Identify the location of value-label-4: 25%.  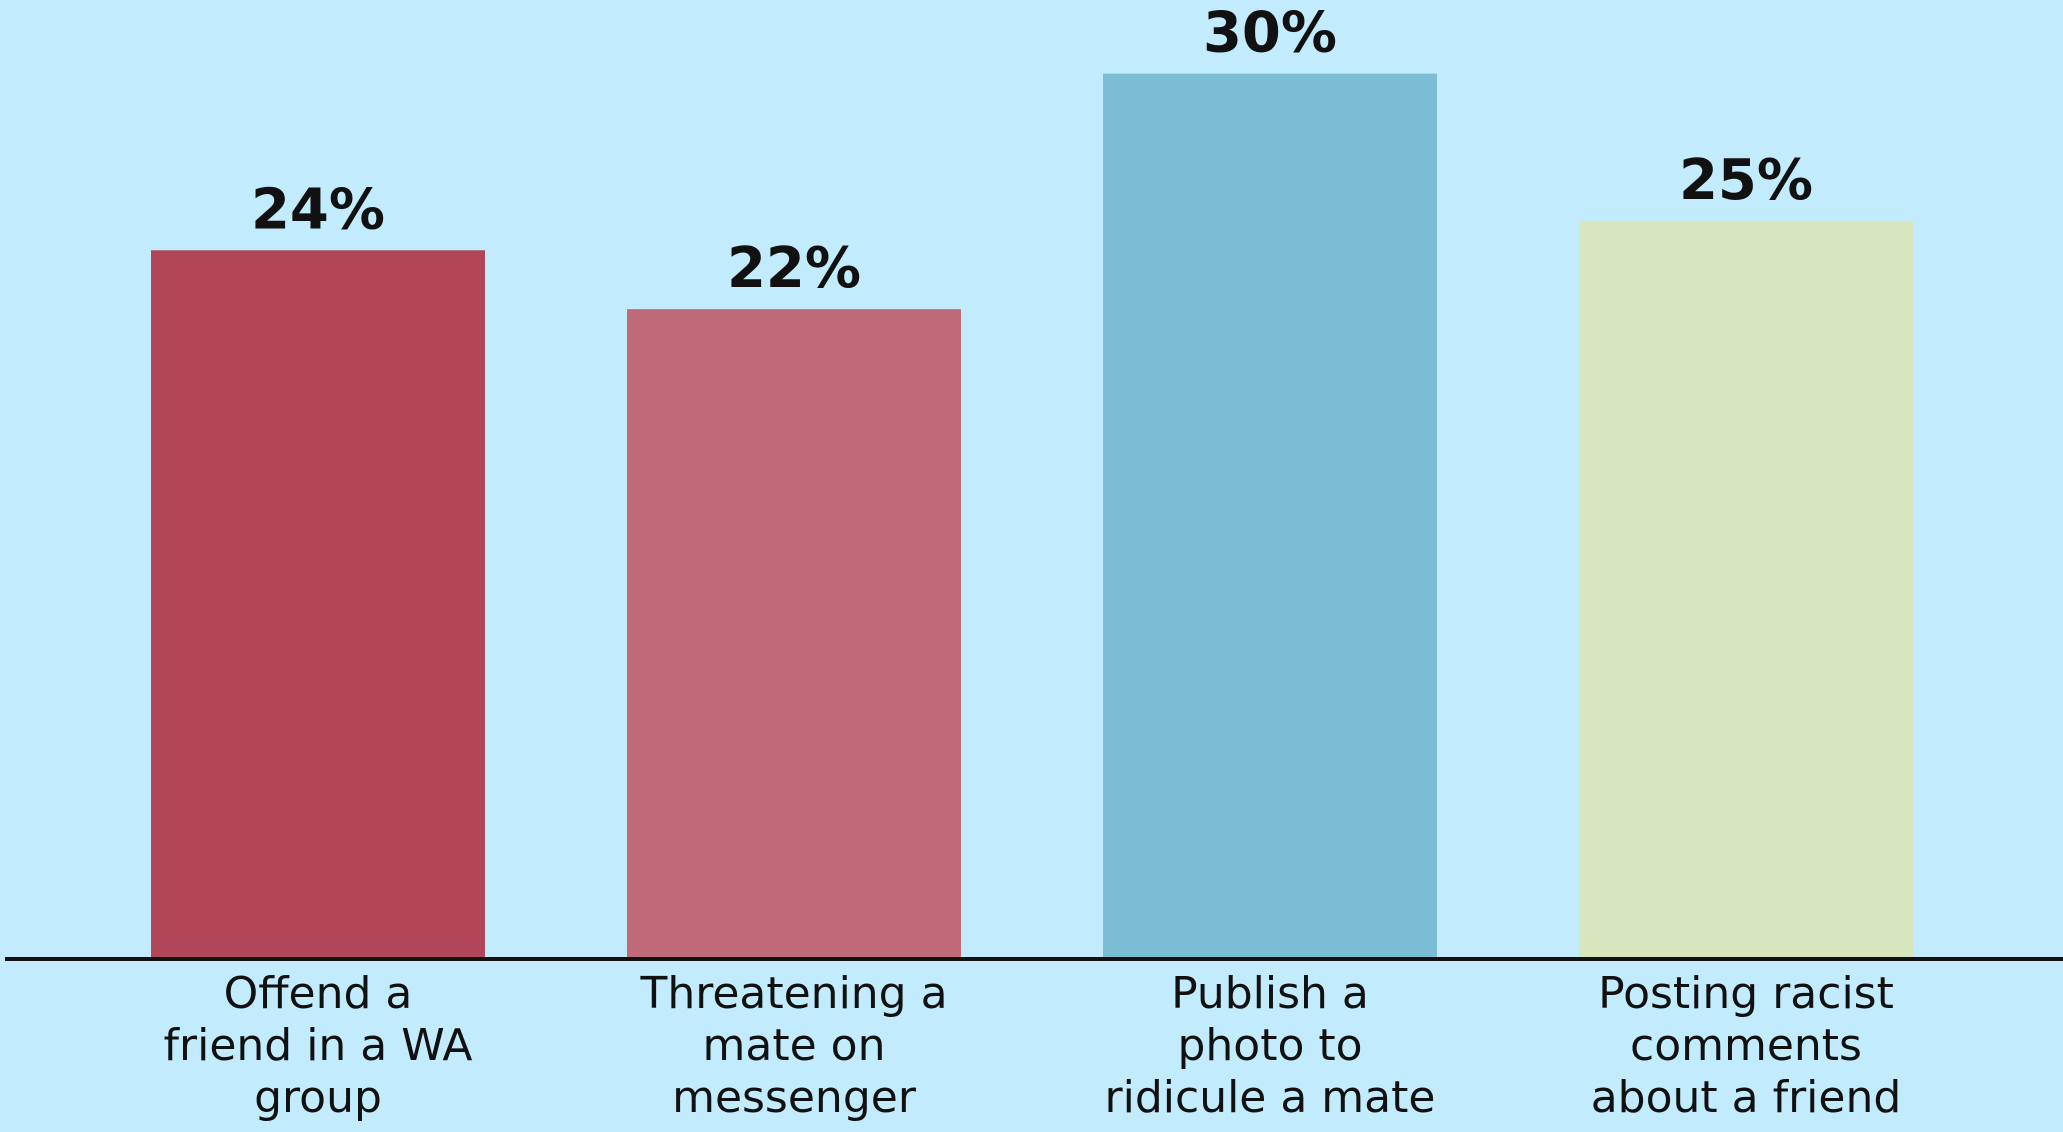
(1746, 180).